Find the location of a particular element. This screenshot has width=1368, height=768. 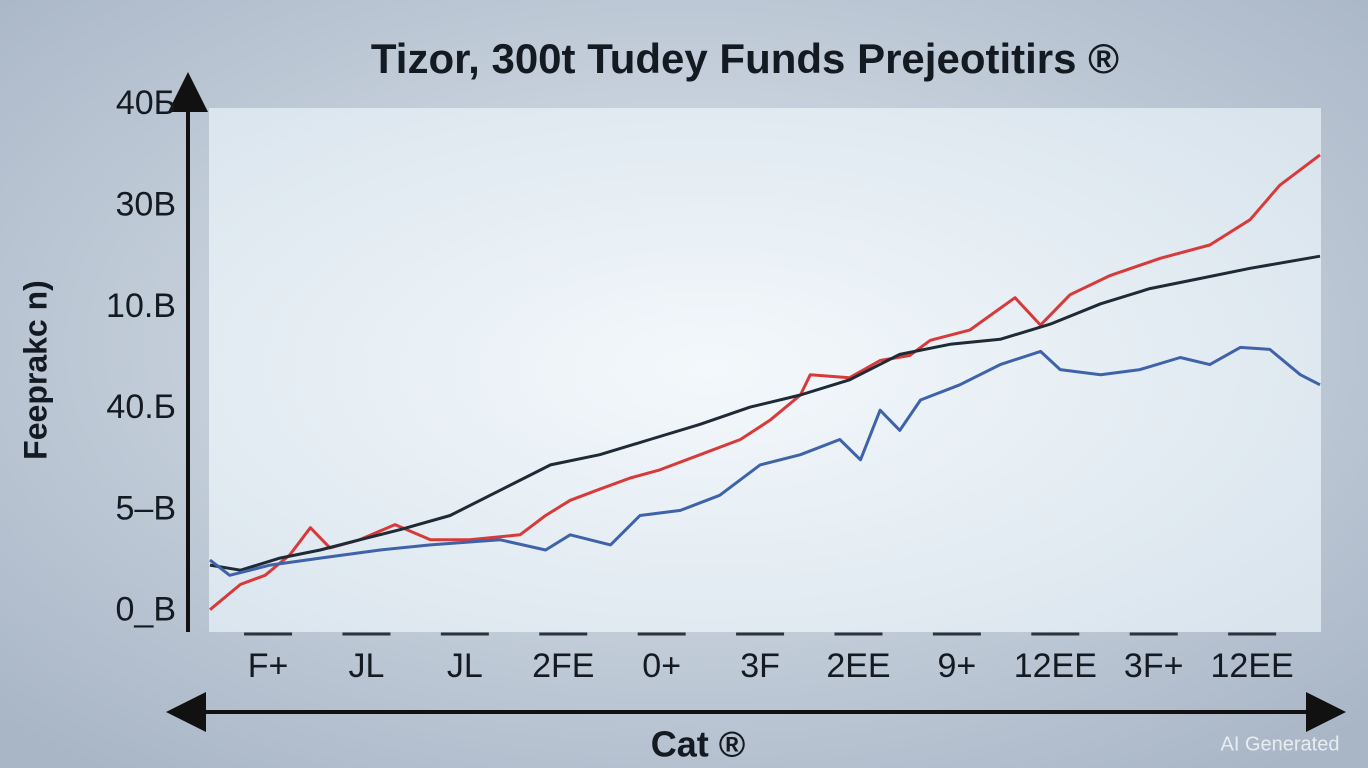

x-tick-label: 2FE is located at coordinates (563, 666).